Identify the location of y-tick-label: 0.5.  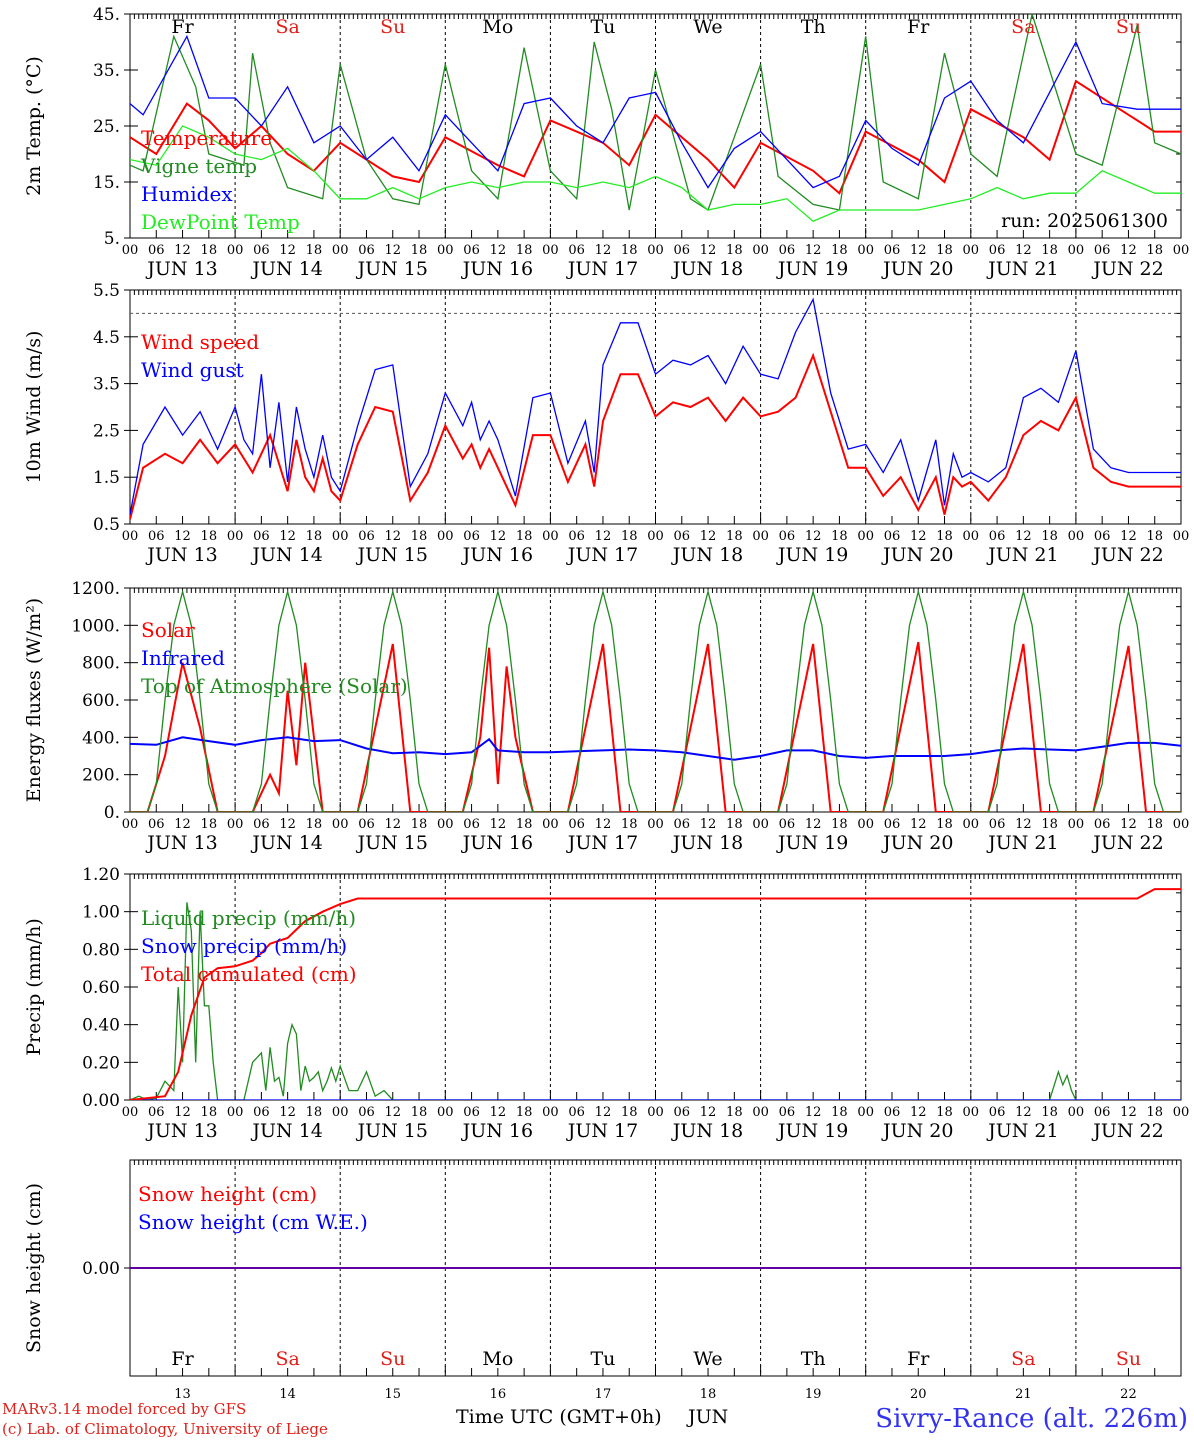
(106, 525).